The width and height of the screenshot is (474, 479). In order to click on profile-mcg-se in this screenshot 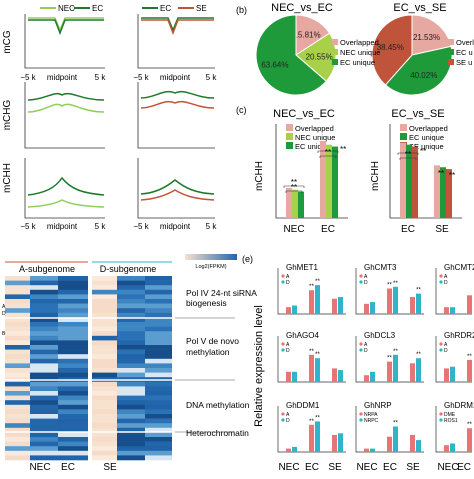, I will do `click(177, 27)`.